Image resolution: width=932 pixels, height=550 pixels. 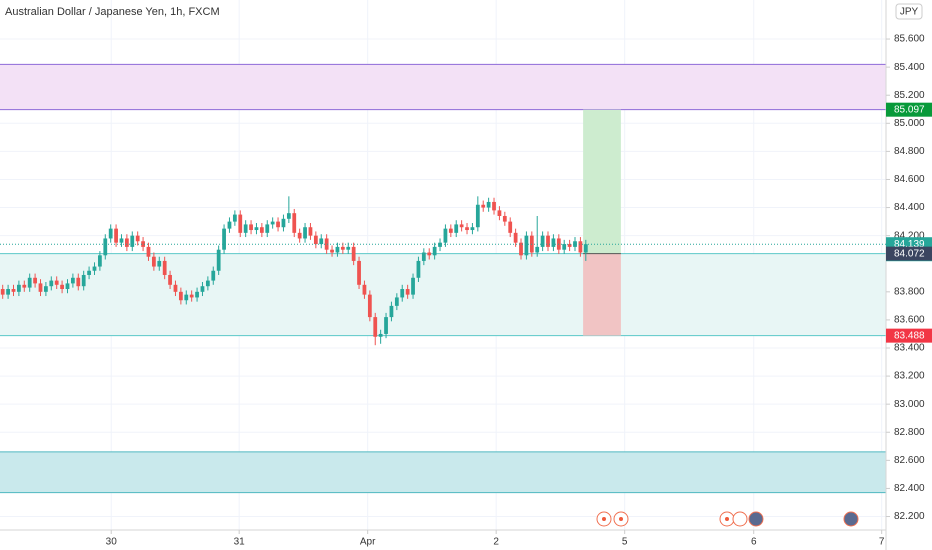 I want to click on y-tick-label: 85.200, so click(x=909, y=95).